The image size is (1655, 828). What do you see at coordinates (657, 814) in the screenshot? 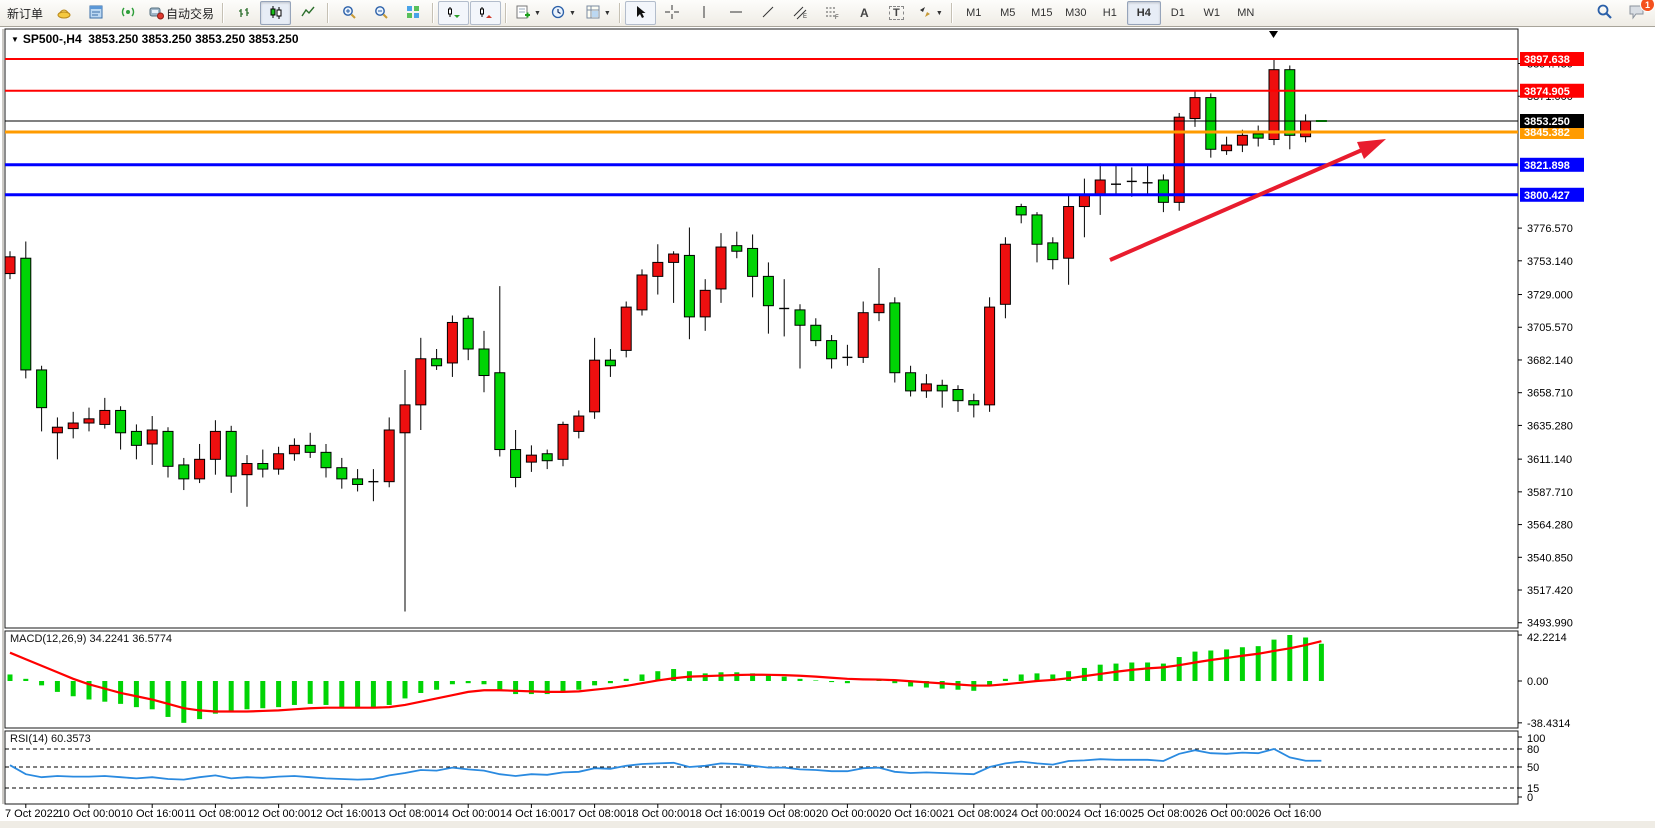
I see `time-label: 18 Oct 00:00` at bounding box center [657, 814].